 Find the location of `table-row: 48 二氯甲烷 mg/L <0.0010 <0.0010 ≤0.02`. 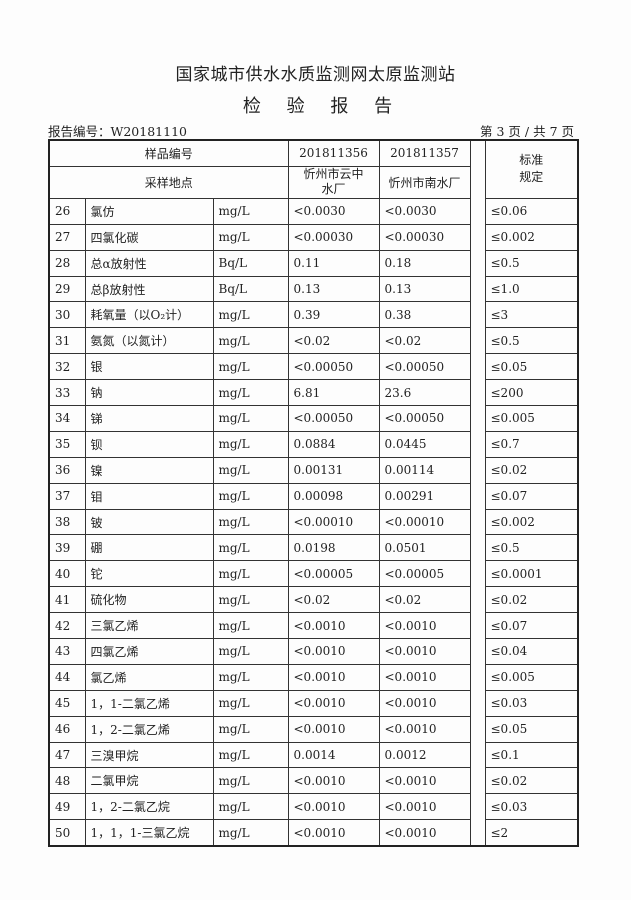

table-row: 48 二氯甲烷 mg/L <0.0010 <0.0010 ≤0.02 is located at coordinates (313, 781).